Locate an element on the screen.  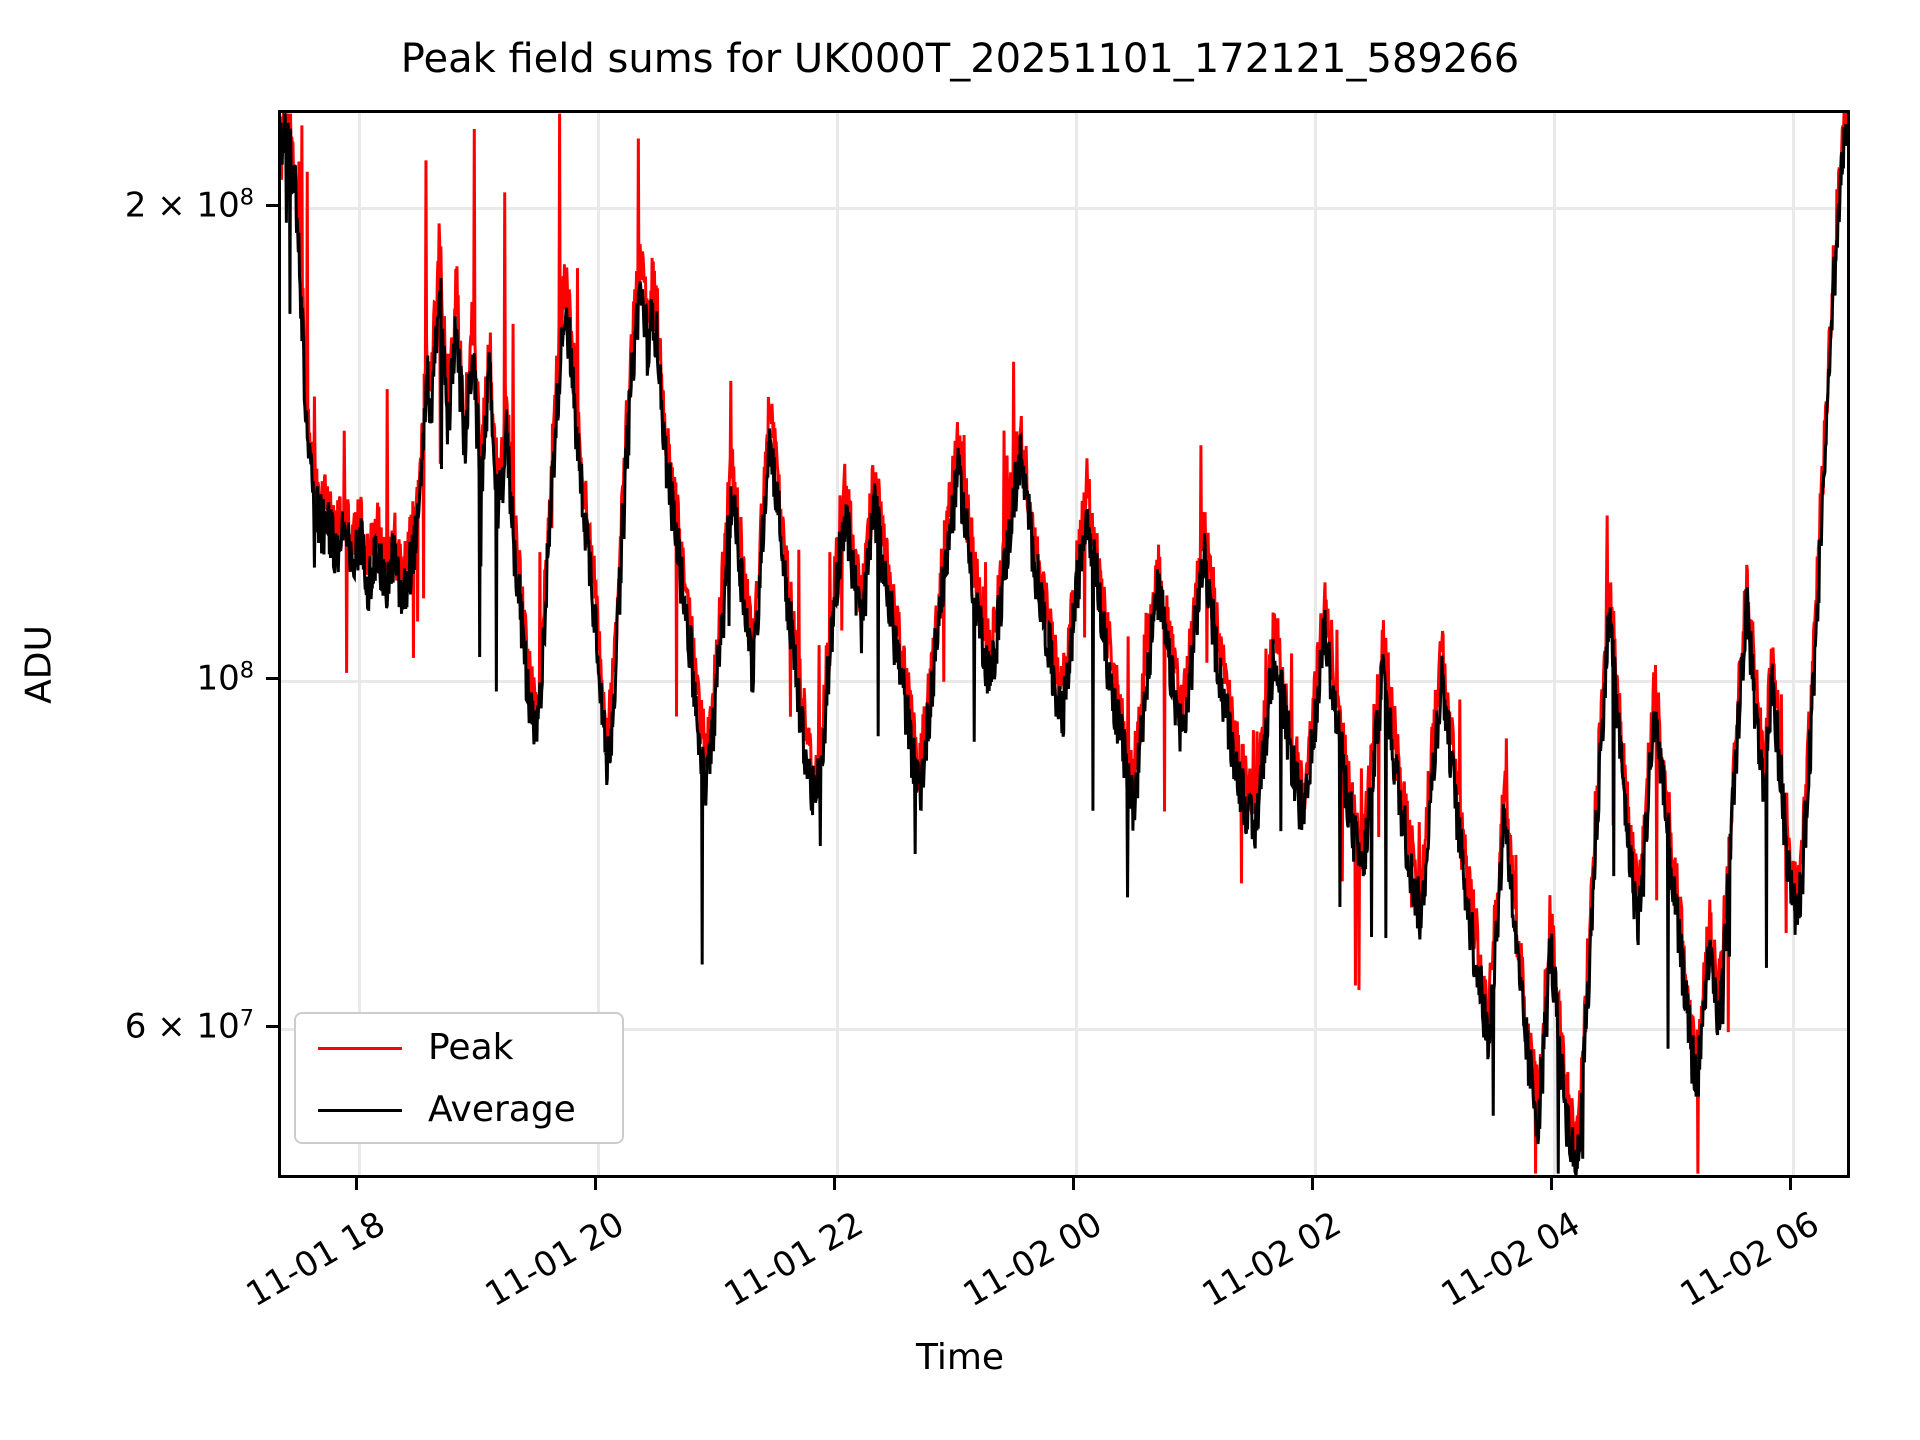
y-axis-label: ADU is located at coordinates (39, 664).